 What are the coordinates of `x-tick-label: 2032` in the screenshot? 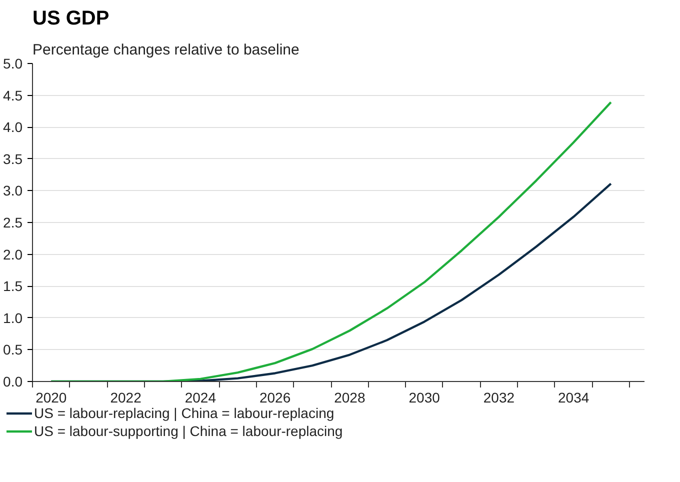 It's located at (499, 398).